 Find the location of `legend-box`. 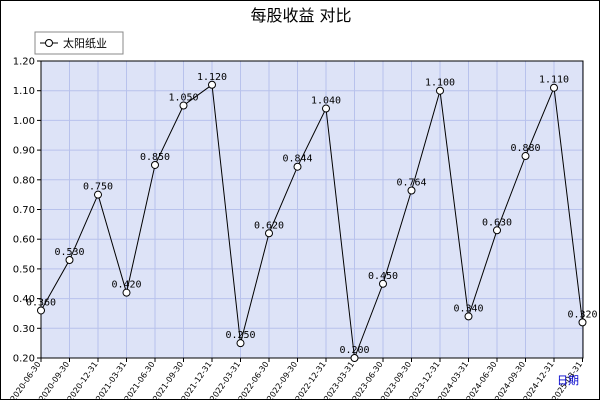

legend-box is located at coordinates (79, 43).